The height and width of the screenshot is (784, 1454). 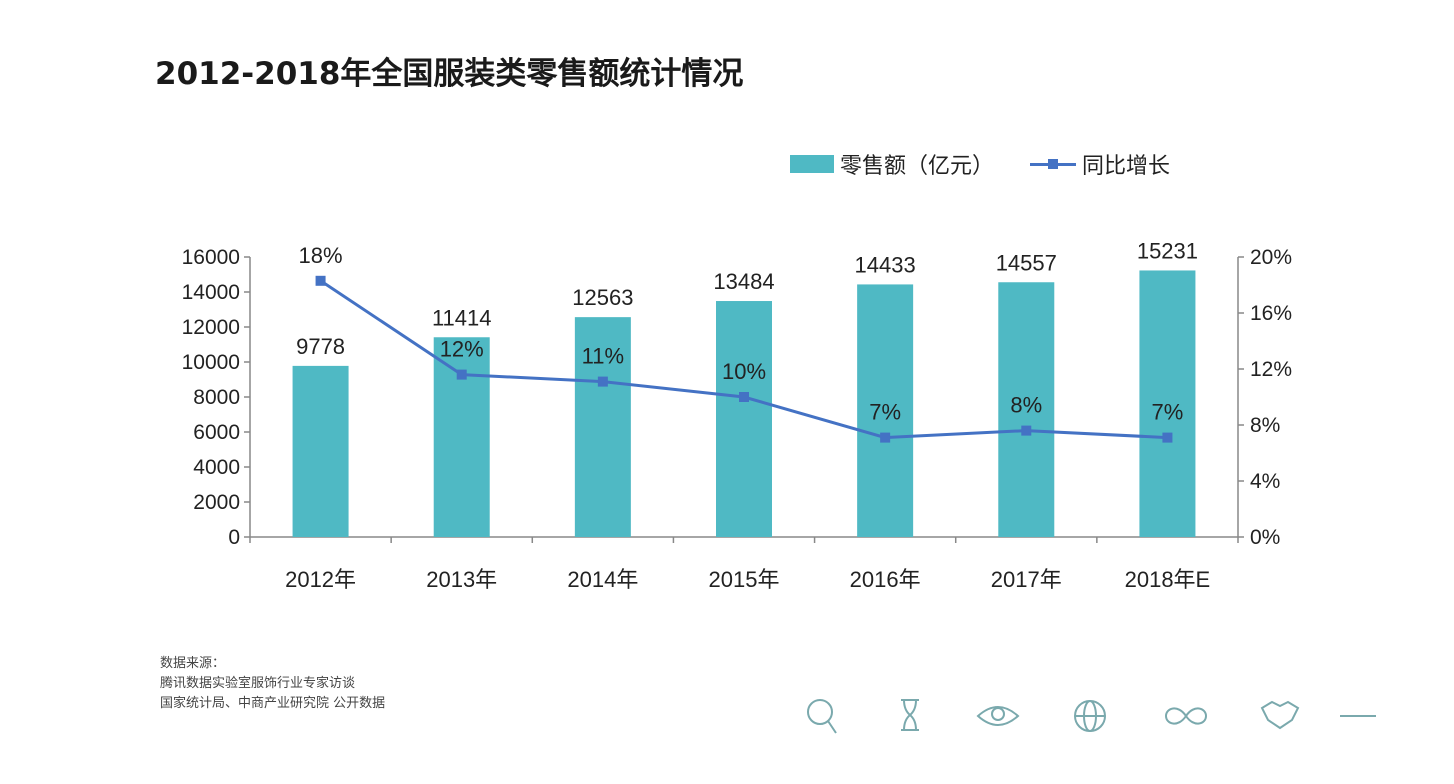 What do you see at coordinates (1280, 715) in the screenshot?
I see `handshake-icon` at bounding box center [1280, 715].